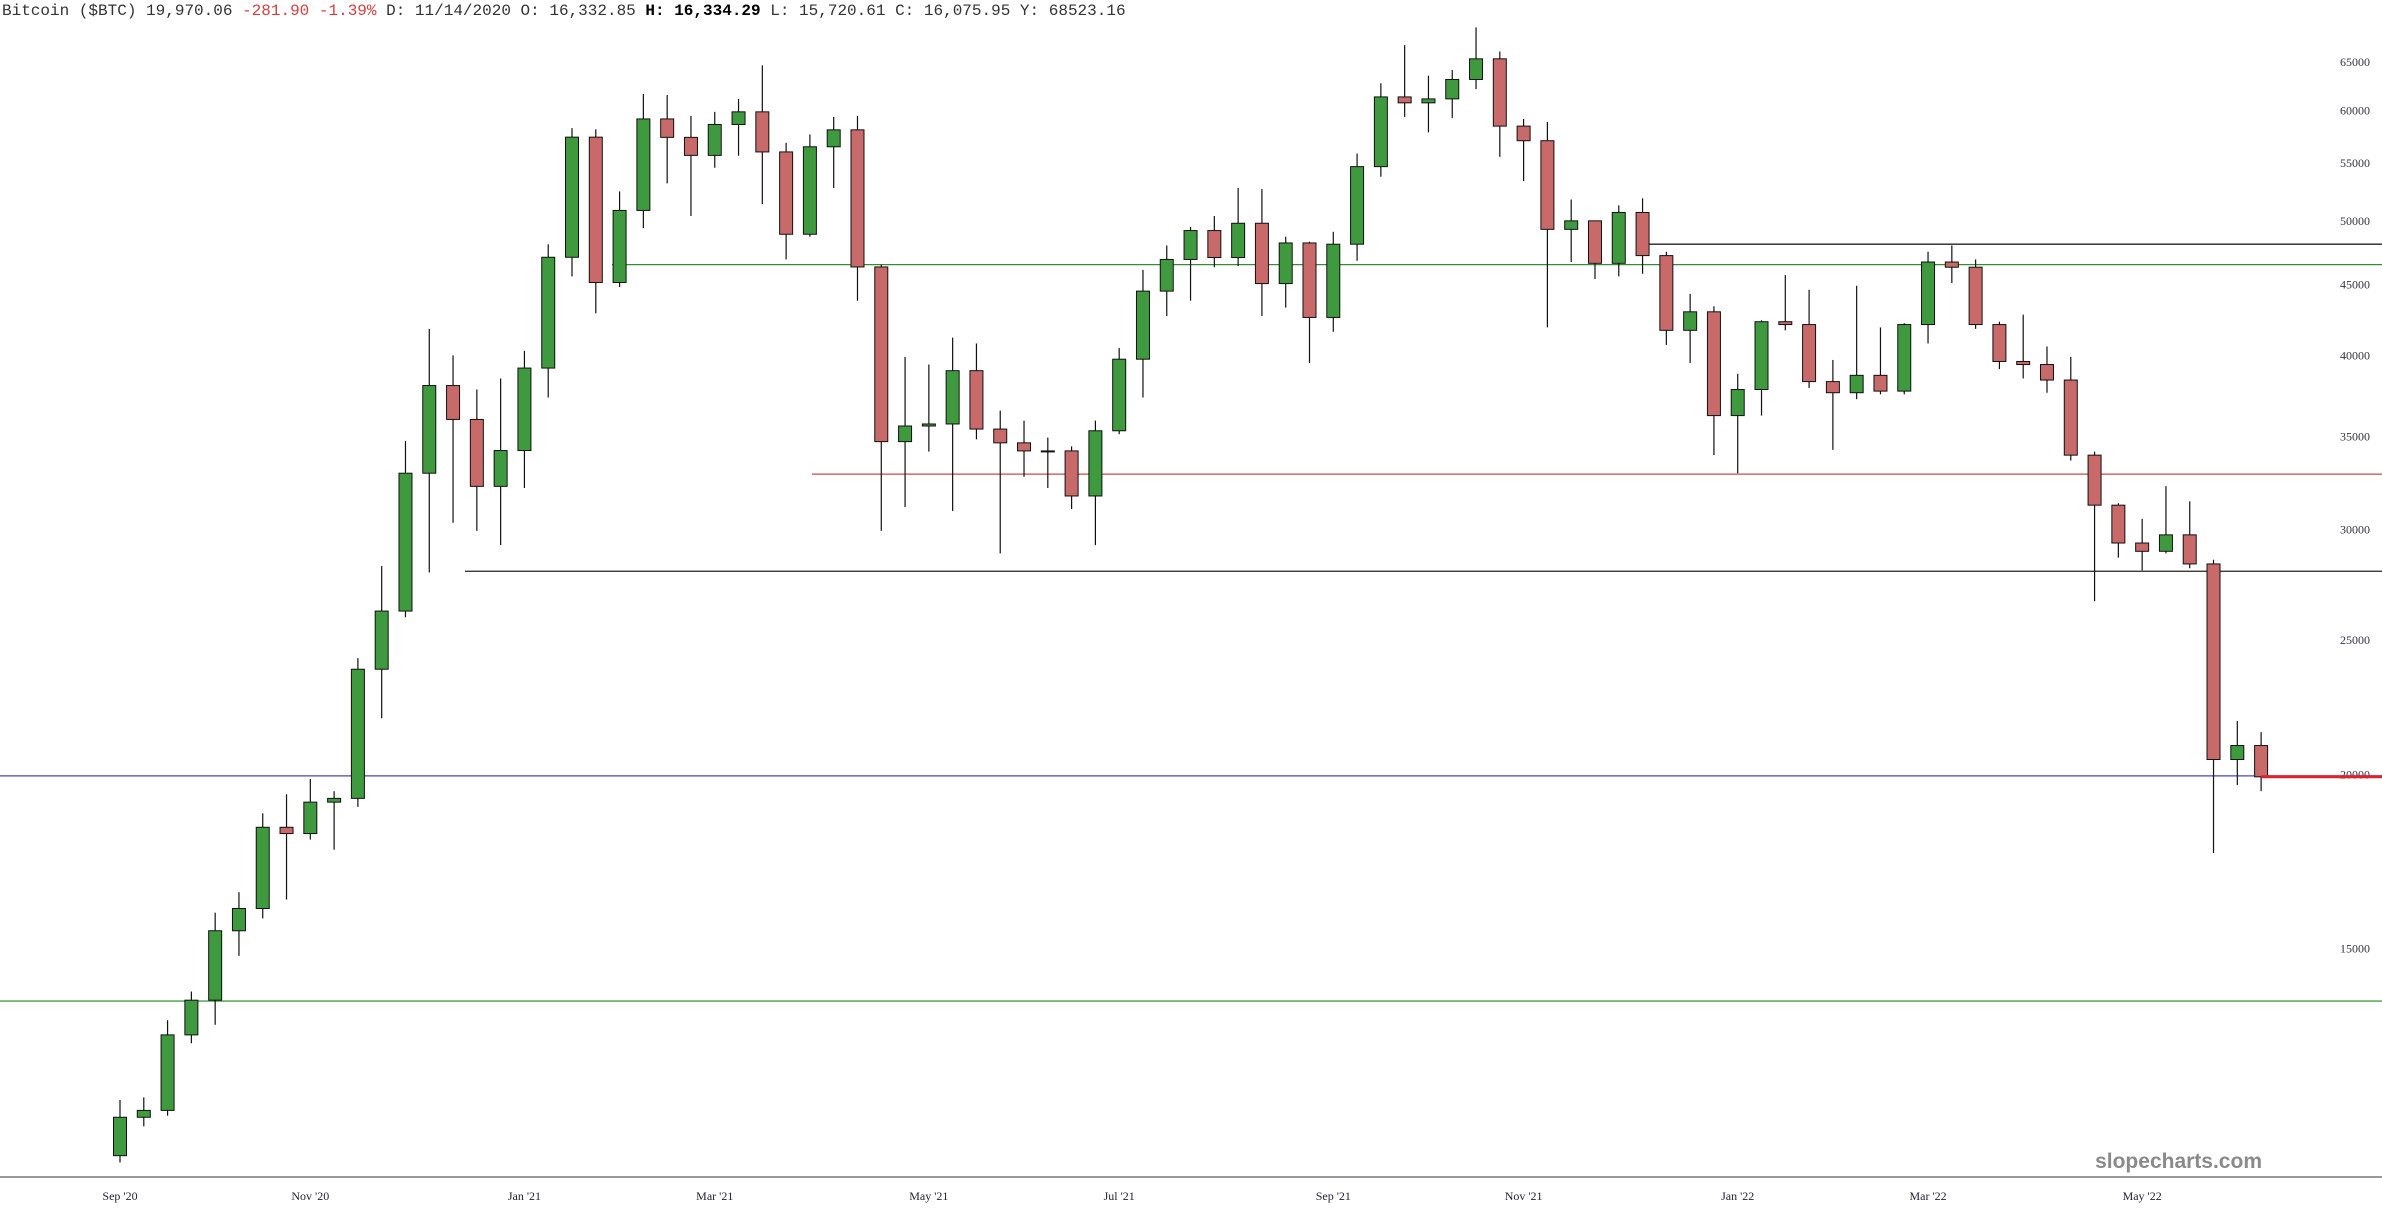 The width and height of the screenshot is (2382, 1218). I want to click on field-label: Y:, so click(1029, 11).